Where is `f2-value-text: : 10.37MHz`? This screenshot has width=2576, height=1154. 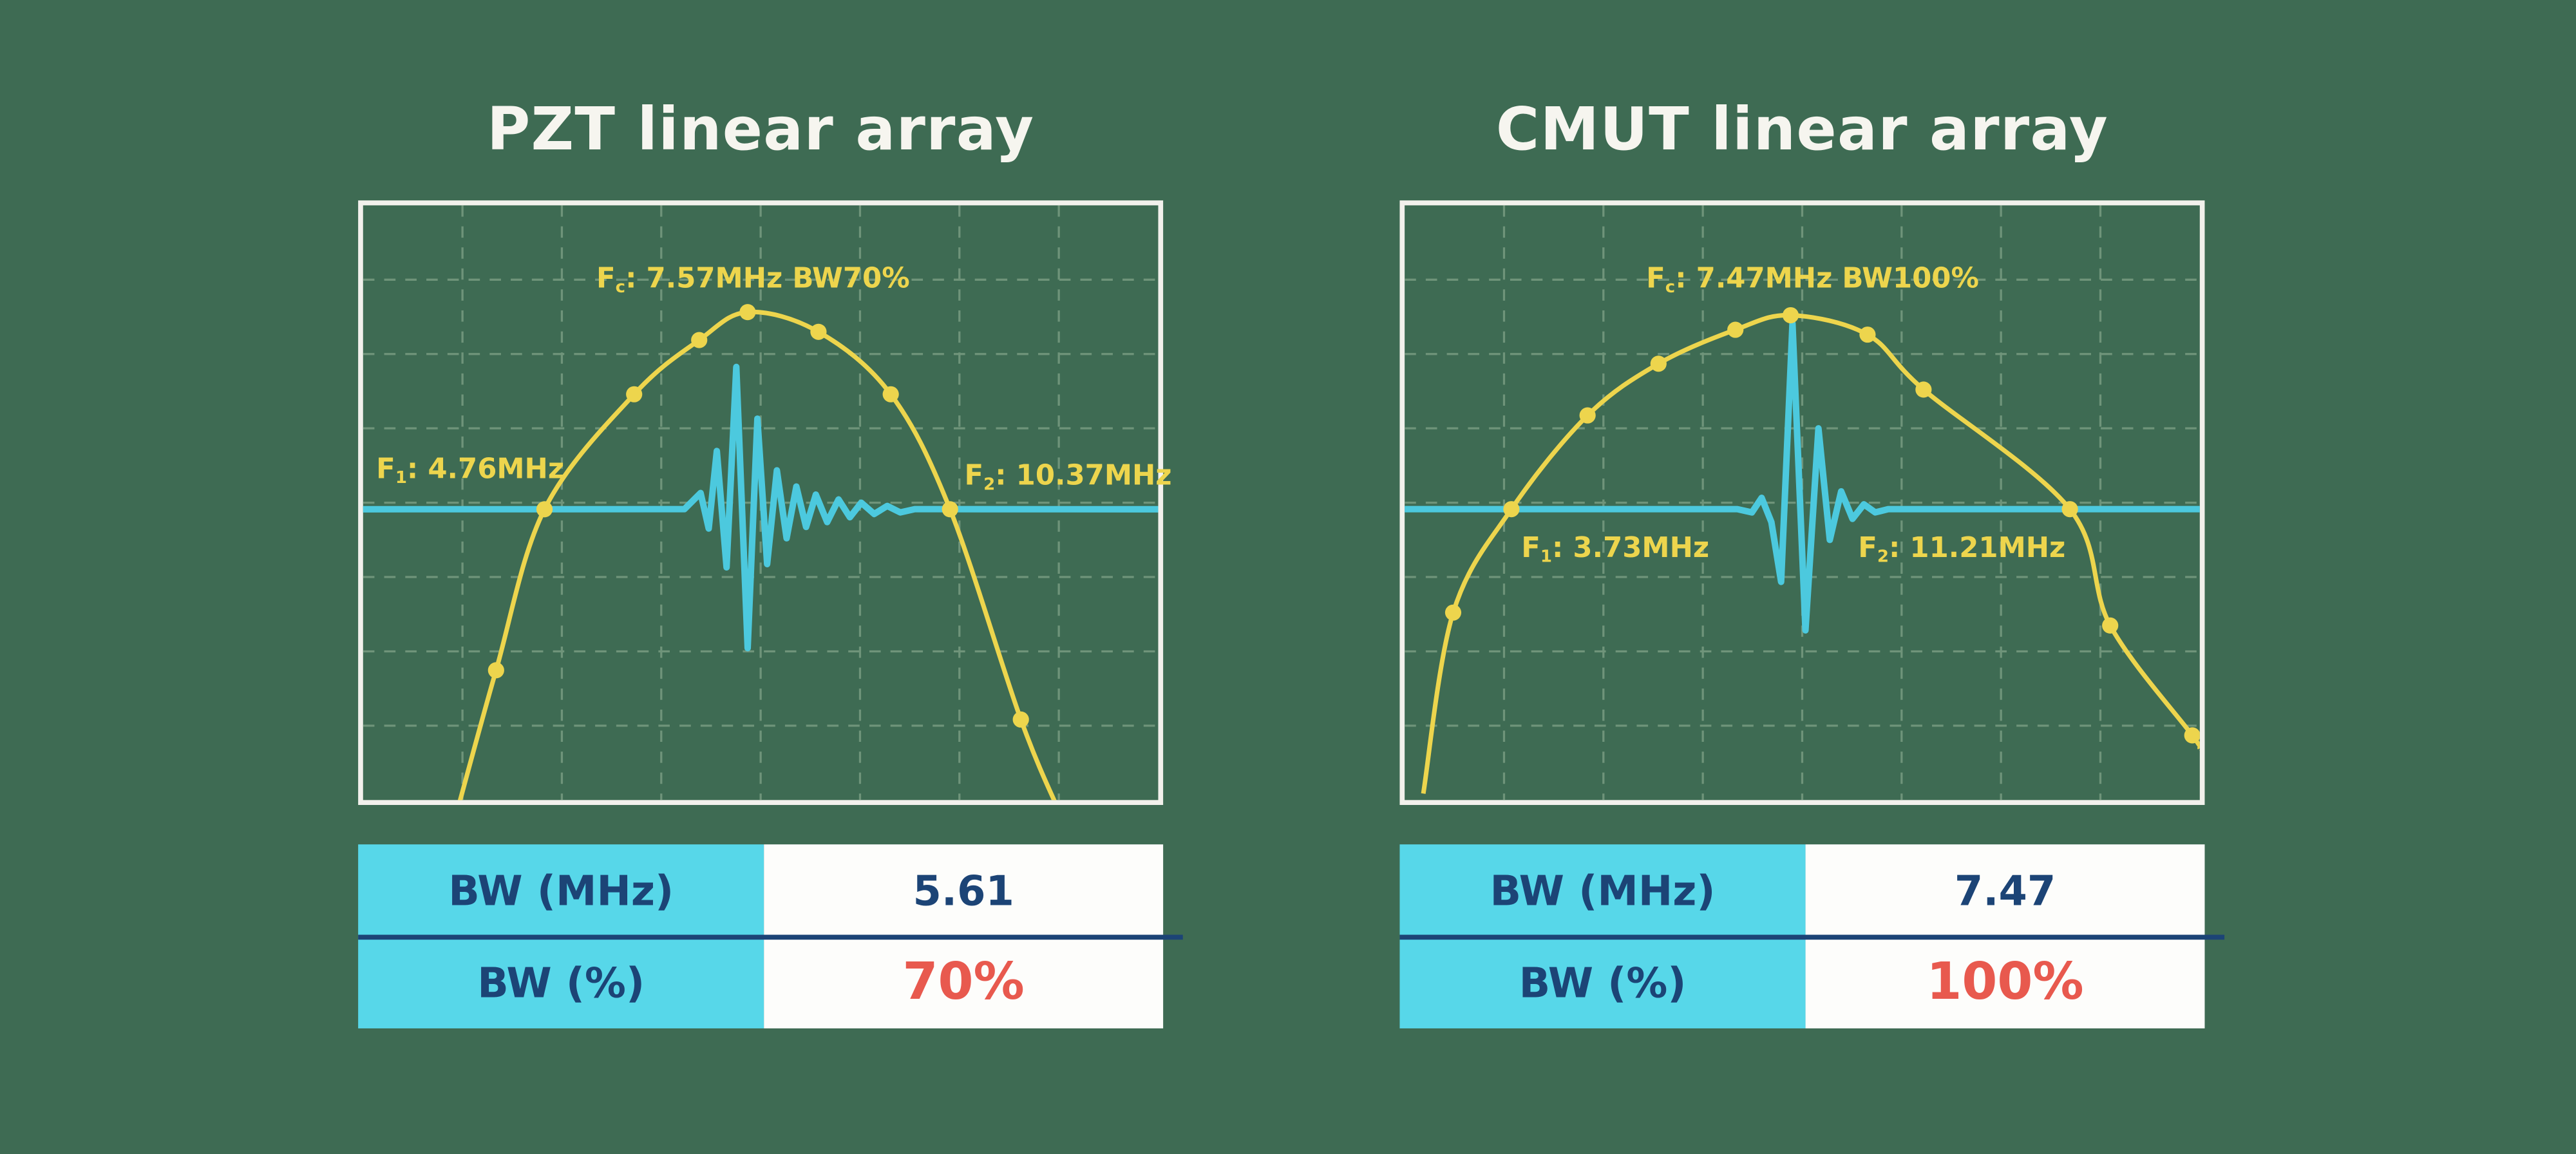 f2-value-text: : 10.37MHz is located at coordinates (1083, 477).